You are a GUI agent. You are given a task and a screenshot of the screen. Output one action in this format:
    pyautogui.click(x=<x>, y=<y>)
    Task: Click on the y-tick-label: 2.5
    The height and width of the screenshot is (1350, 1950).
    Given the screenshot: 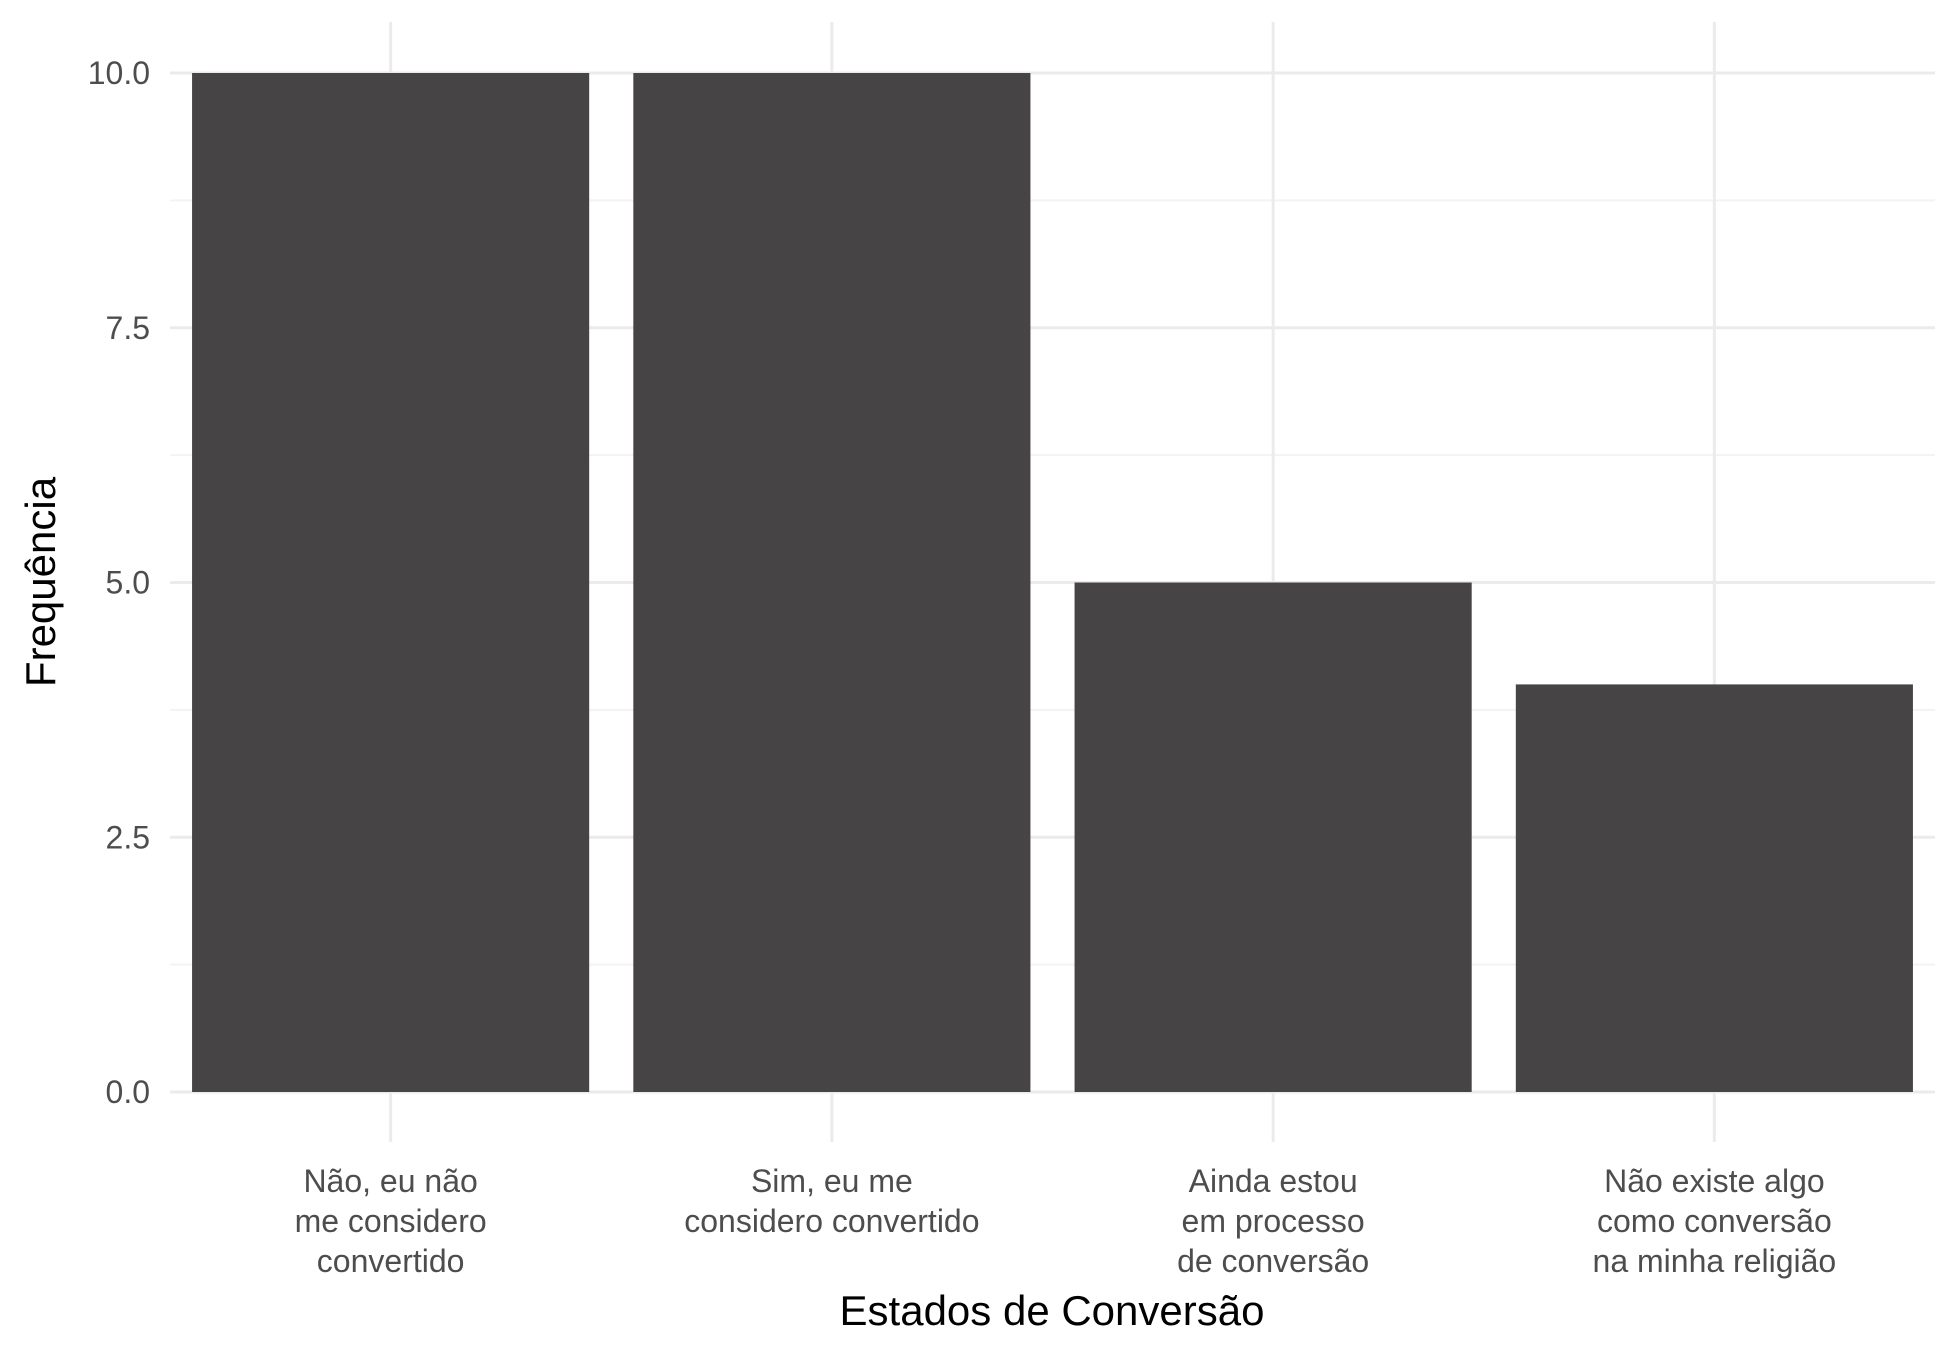 What is the action you would take?
    pyautogui.click(x=128, y=837)
    